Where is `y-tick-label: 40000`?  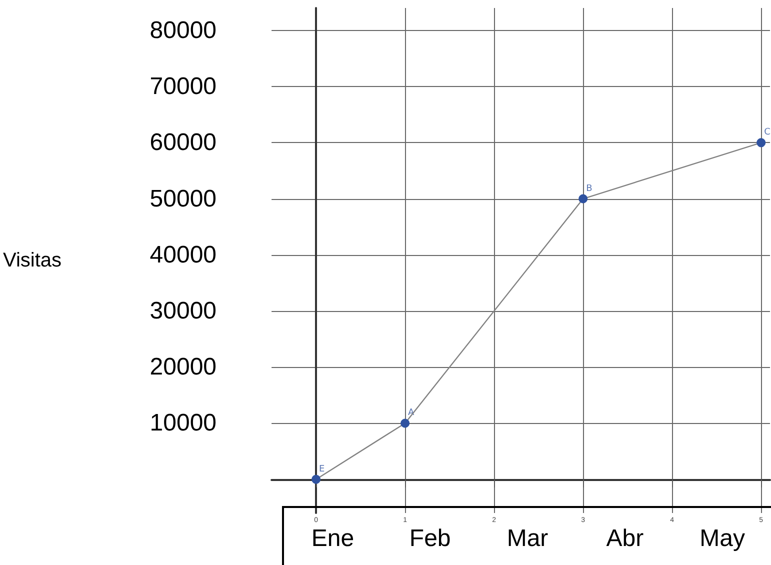 y-tick-label: 40000 is located at coordinates (183, 254).